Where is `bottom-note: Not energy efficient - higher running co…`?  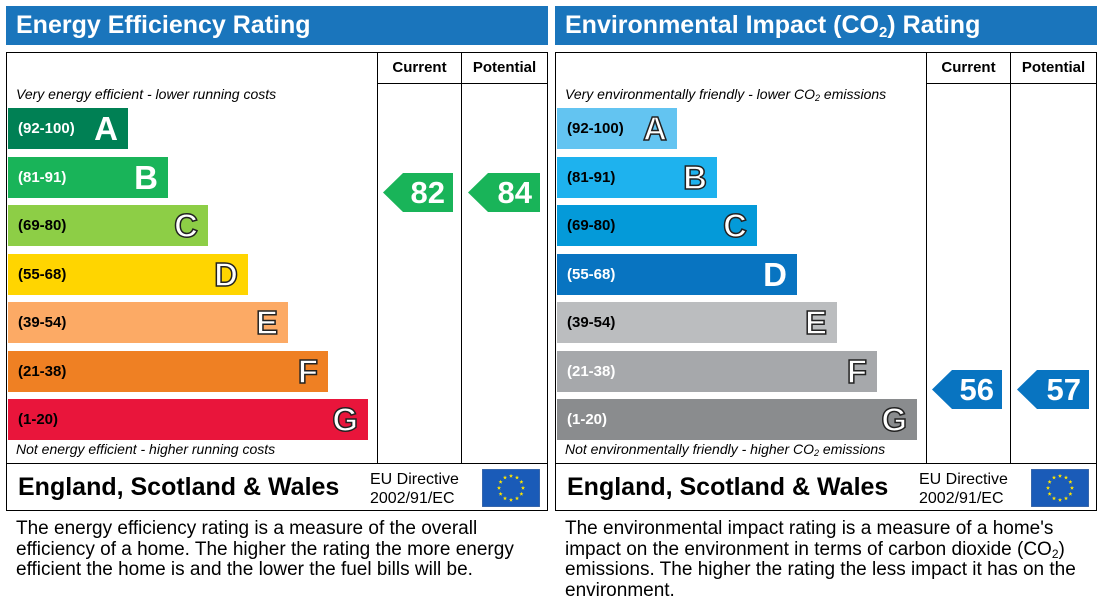
bottom-note: Not energy efficient - higher running co… is located at coordinates (146, 449).